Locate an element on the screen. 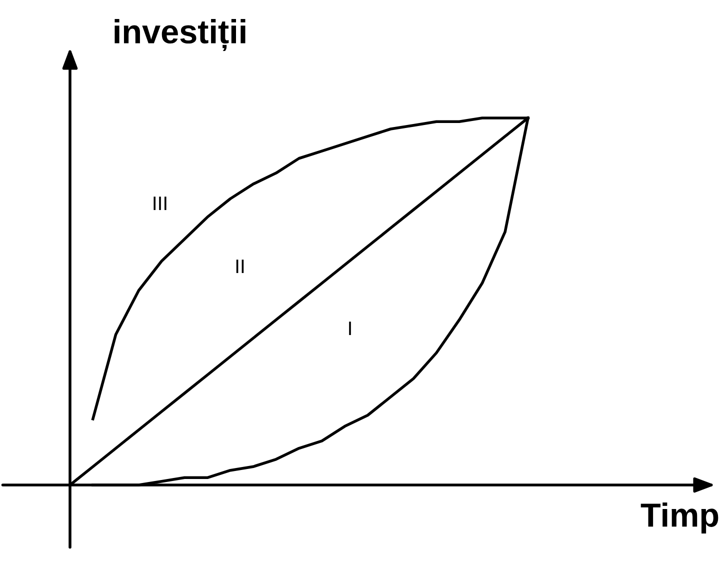 The height and width of the screenshot is (578, 728). annotation: III is located at coordinates (160, 203).